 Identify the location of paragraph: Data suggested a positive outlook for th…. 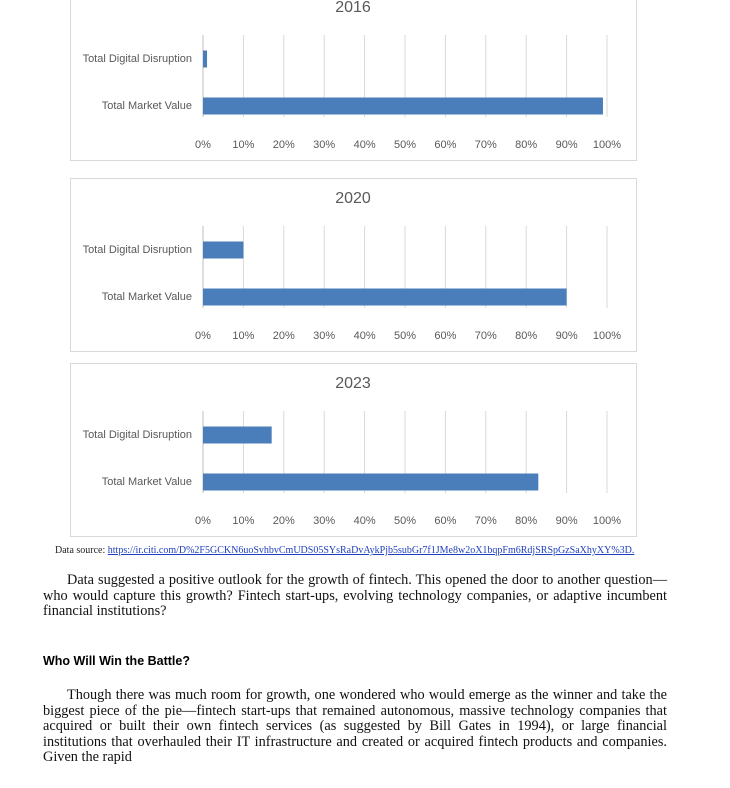
(355, 595).